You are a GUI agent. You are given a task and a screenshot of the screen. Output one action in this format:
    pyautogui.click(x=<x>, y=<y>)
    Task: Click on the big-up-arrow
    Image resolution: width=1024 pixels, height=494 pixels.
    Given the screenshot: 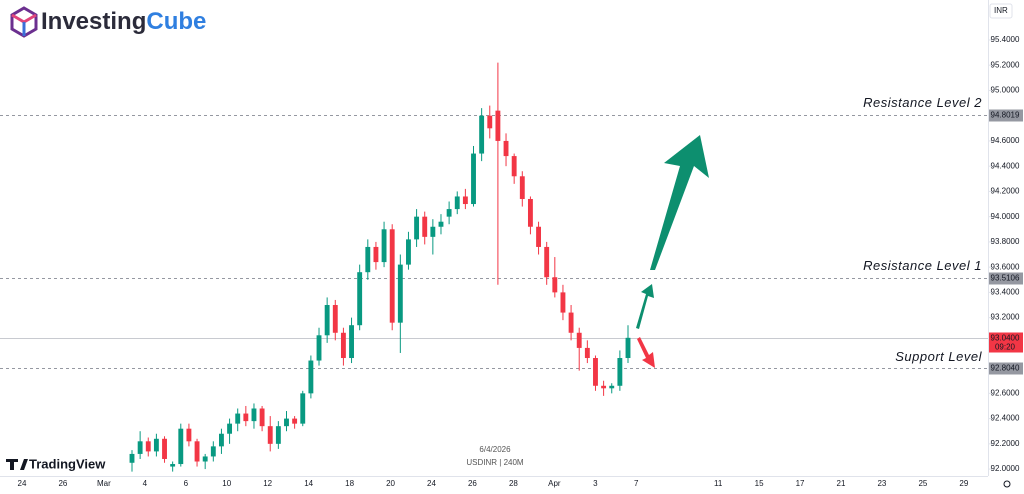 What is the action you would take?
    pyautogui.click(x=679, y=202)
    